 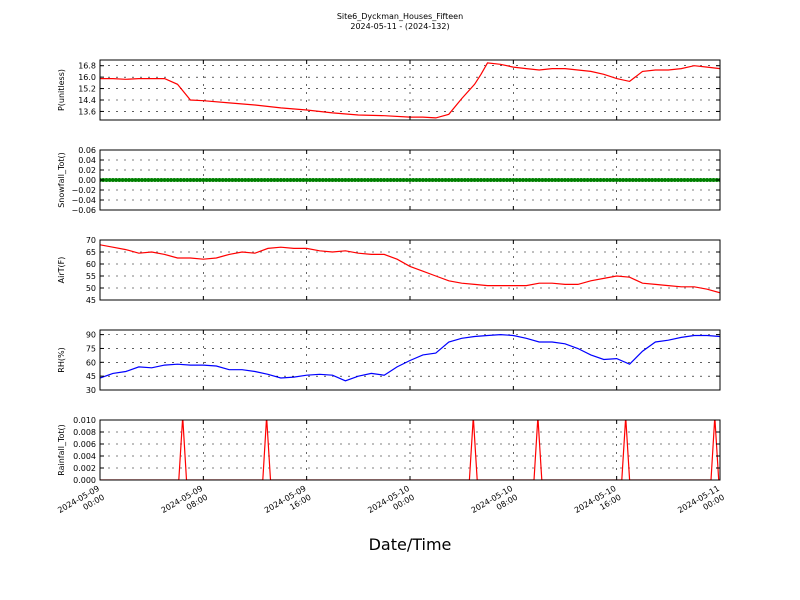 I want to click on y-tick-label: 0.008, so click(x=84, y=432).